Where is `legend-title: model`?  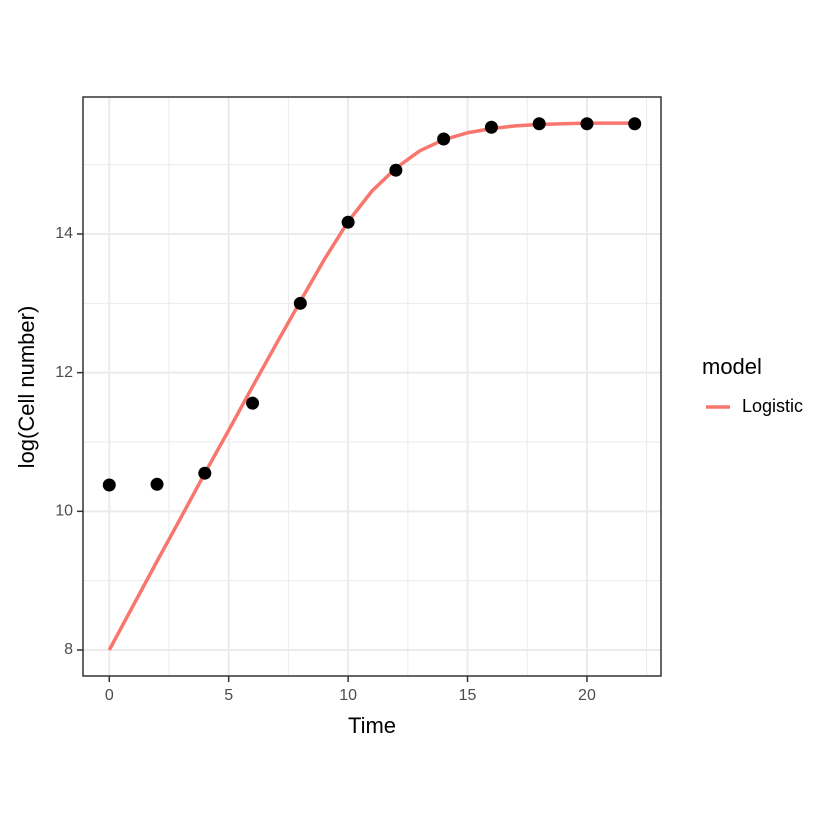 legend-title: model is located at coordinates (732, 366).